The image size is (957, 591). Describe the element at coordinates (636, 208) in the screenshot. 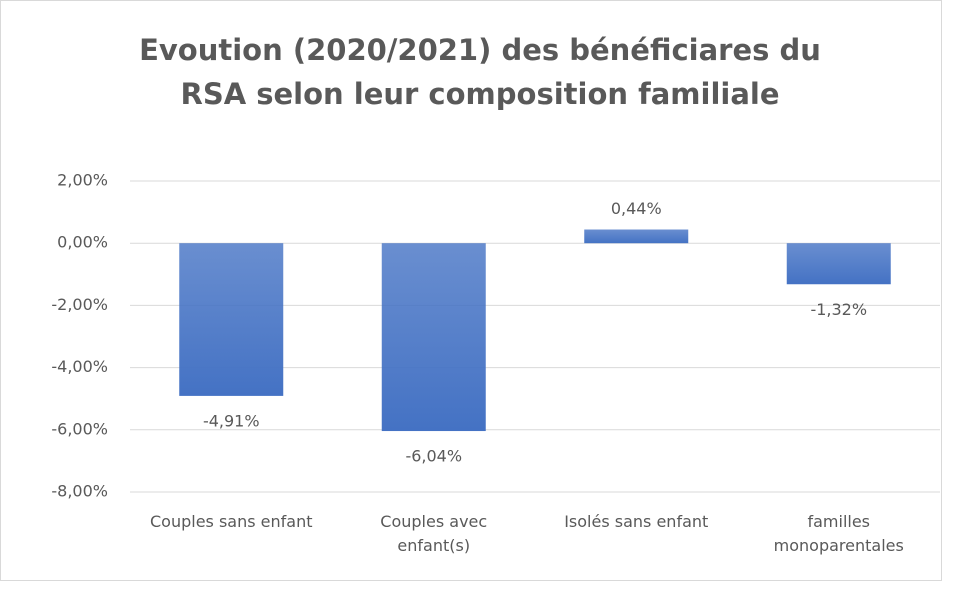

I see `data-label: 0,44%` at that location.